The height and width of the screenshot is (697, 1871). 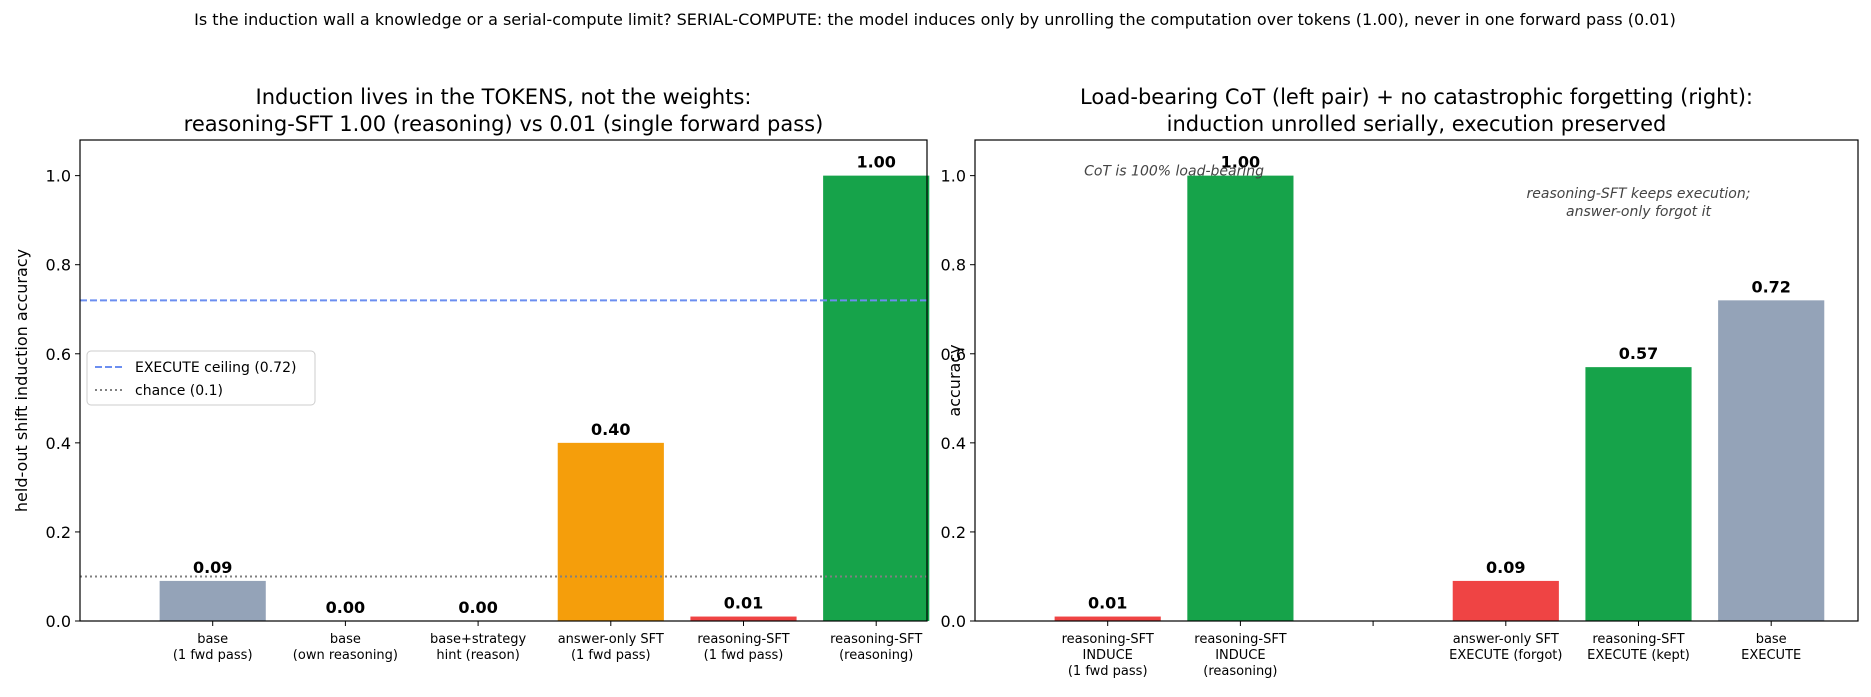 I want to click on x-tick-label: EXECUTE (kept), so click(x=1638, y=655).